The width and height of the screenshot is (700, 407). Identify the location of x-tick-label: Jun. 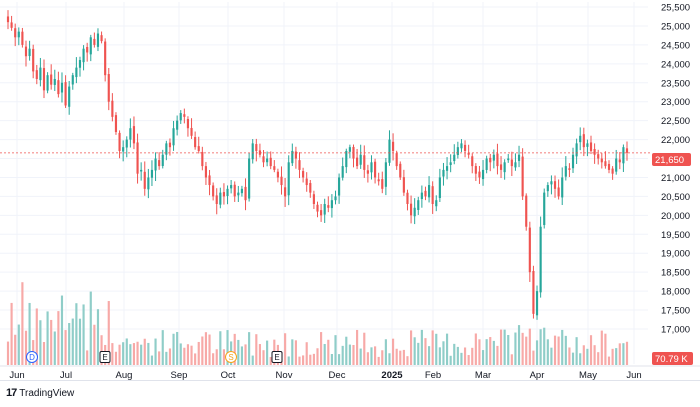
(16, 375).